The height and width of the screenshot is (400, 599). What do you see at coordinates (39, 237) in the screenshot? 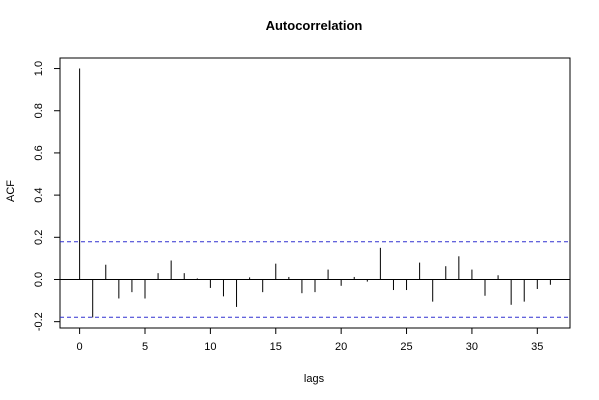
I see `y-tick-label: 0.2` at bounding box center [39, 237].